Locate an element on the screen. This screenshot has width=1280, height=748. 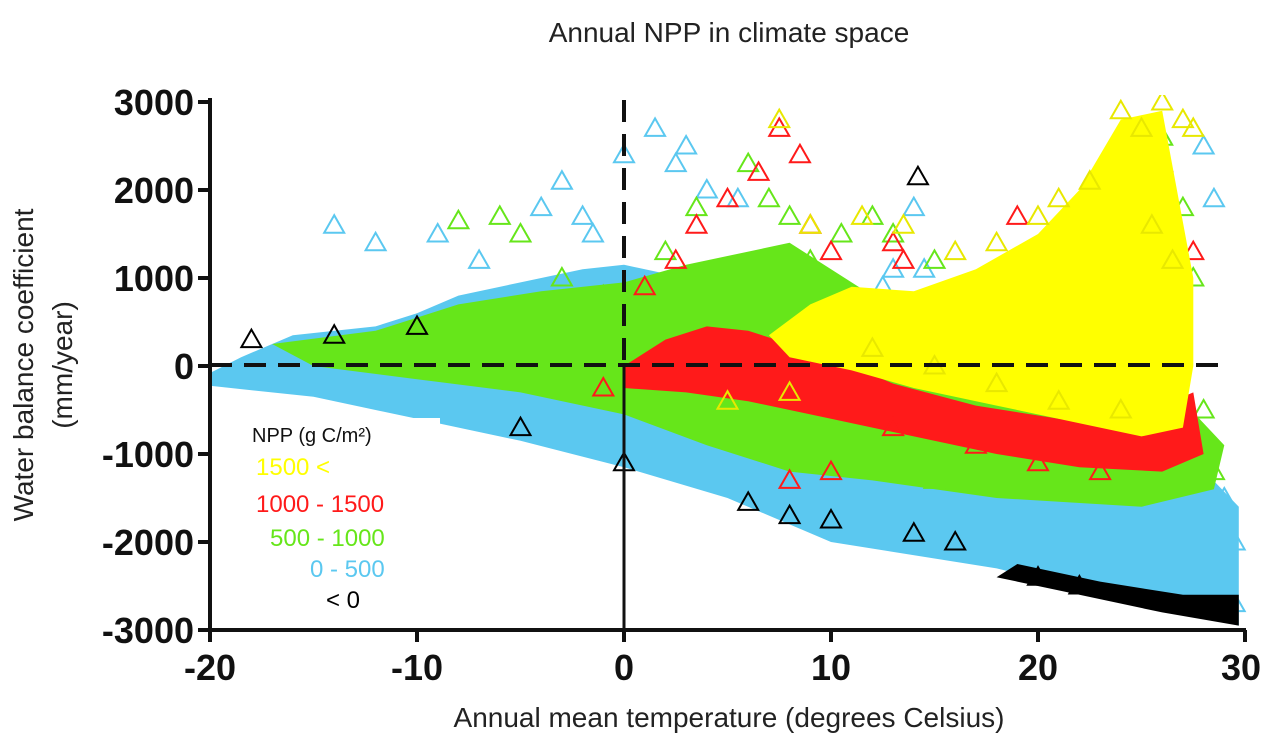
x-ticks: -20 -10 0 10 20 30 is located at coordinates (722, 659).